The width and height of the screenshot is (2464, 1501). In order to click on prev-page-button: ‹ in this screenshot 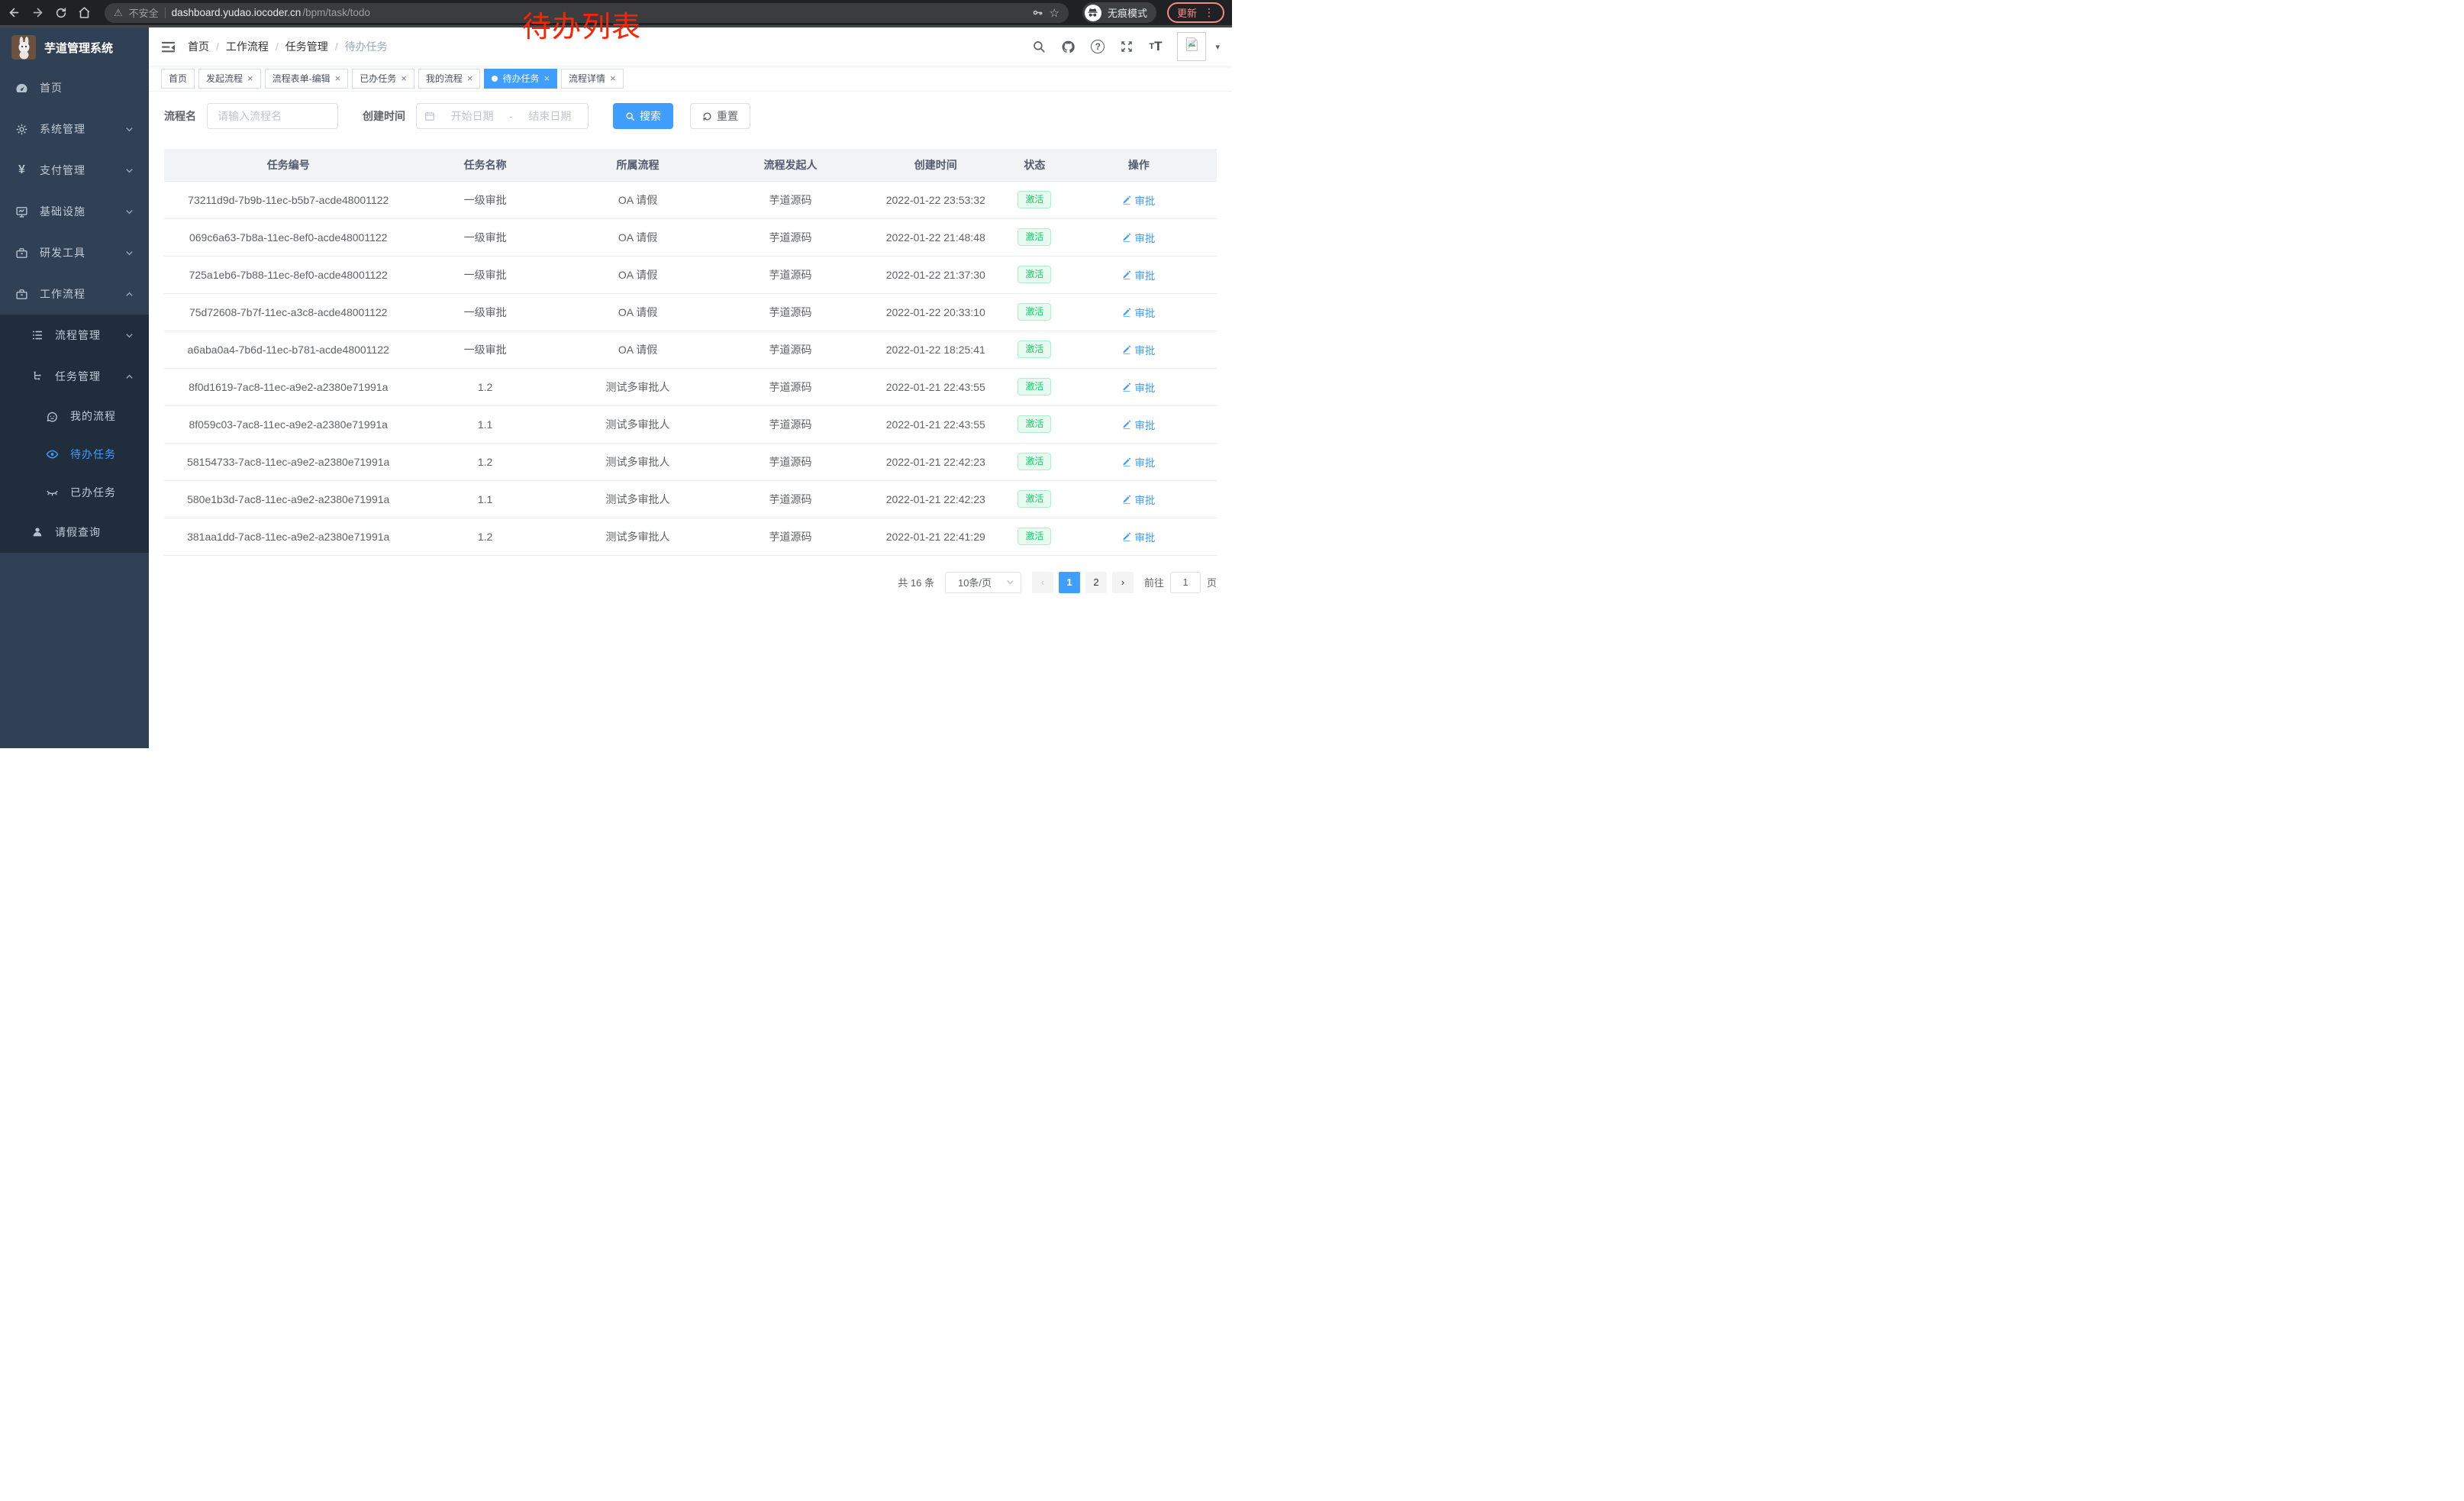, I will do `click(1042, 582)`.